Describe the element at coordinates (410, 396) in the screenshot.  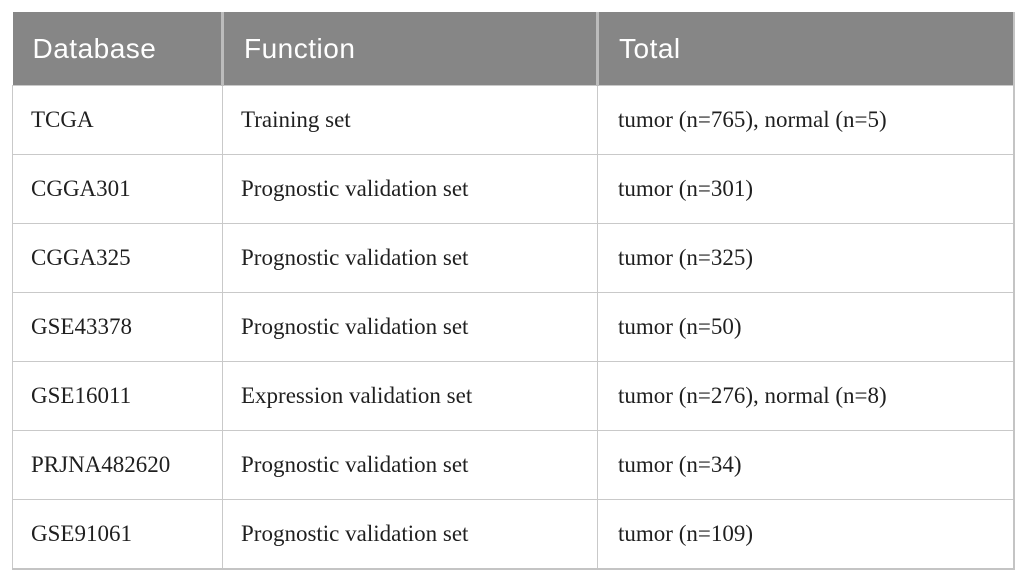
I see `cell-function: Expression validation set` at that location.